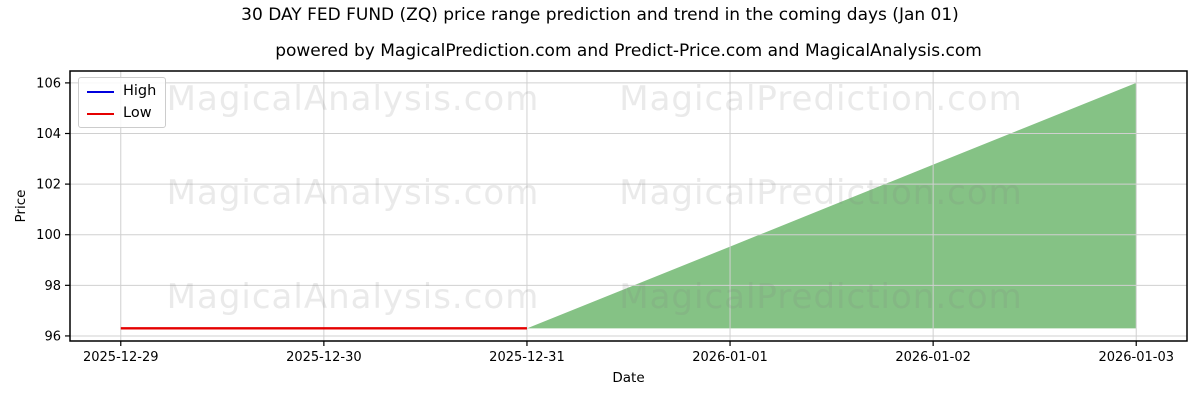  What do you see at coordinates (1136, 357) in the screenshot?
I see `x-tick-label: 2026-01-03` at bounding box center [1136, 357].